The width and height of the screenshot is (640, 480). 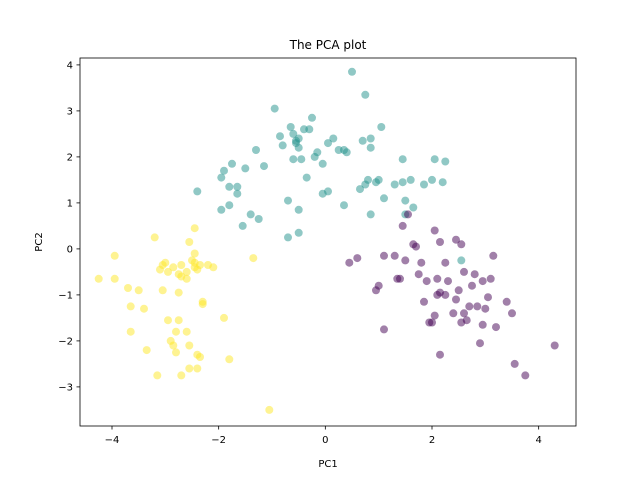 I want to click on x-tick-label: 0, so click(x=325, y=440).